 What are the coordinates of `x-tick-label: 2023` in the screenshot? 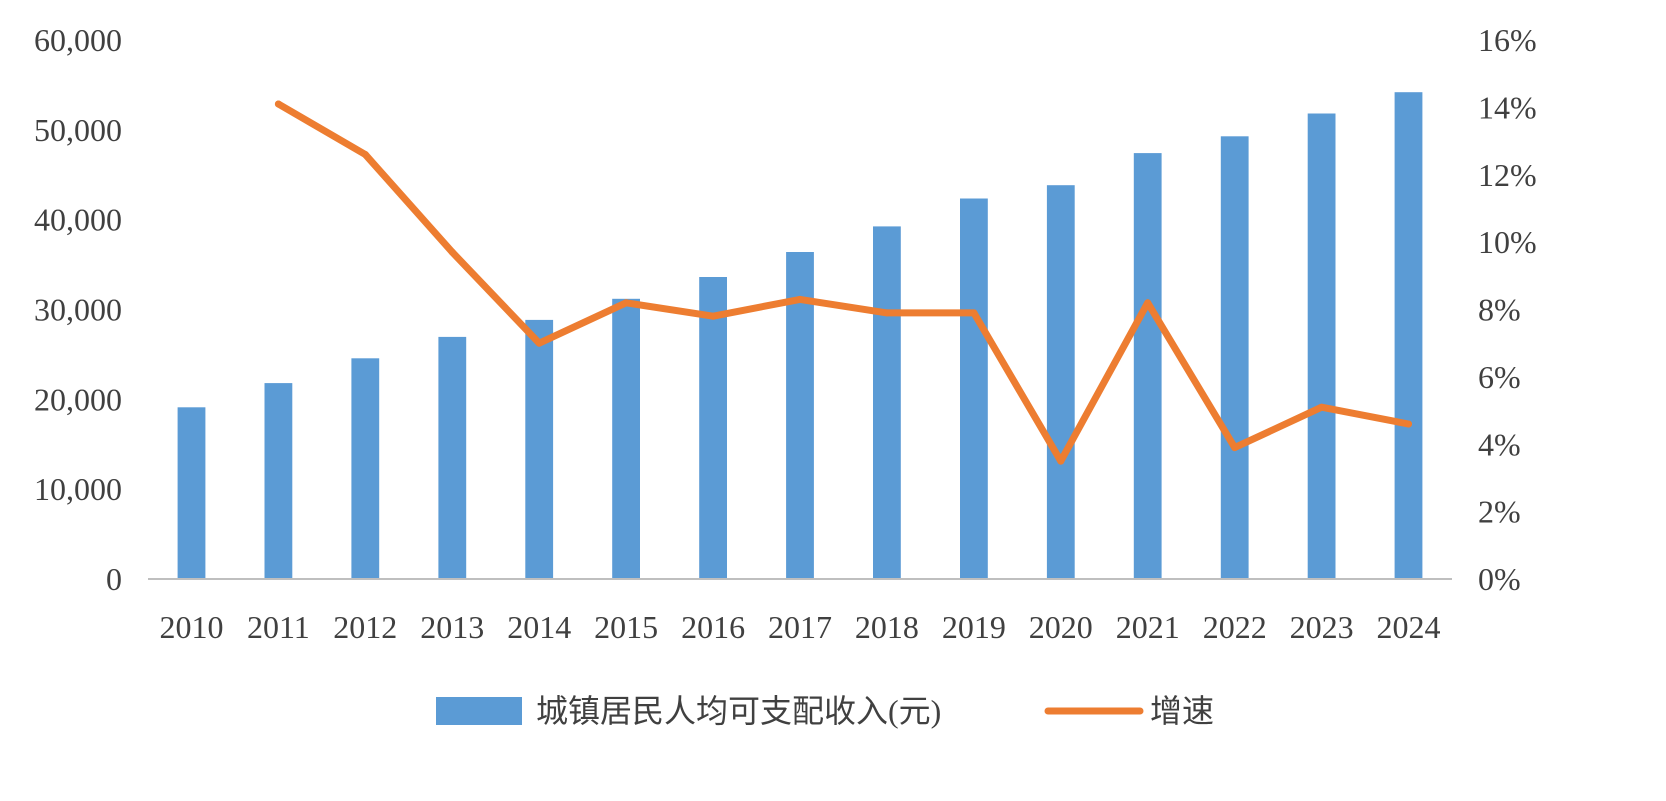 It's located at (1322, 627).